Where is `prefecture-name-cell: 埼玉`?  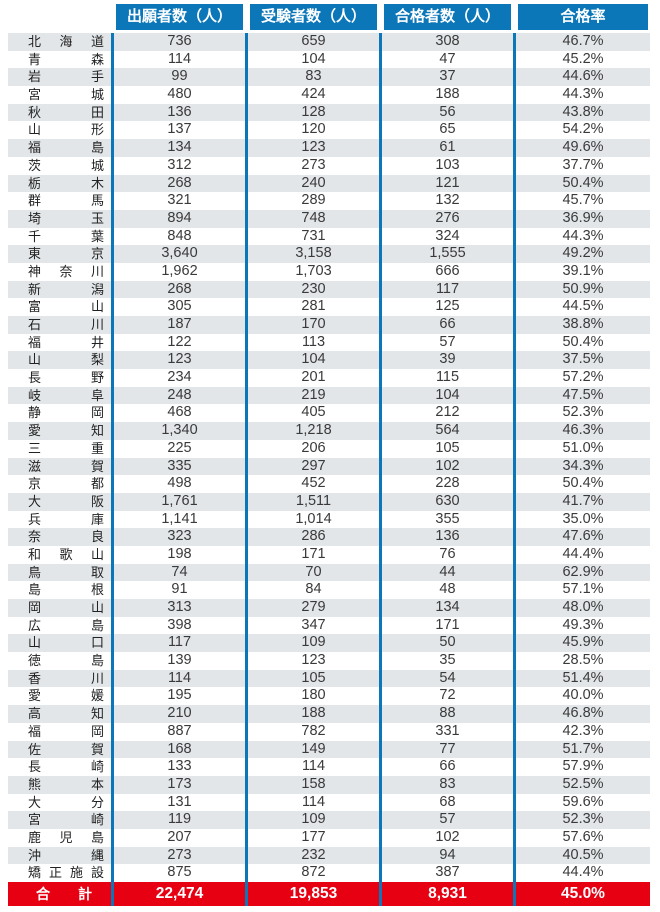 prefecture-name-cell: 埼玉 is located at coordinates (59, 218).